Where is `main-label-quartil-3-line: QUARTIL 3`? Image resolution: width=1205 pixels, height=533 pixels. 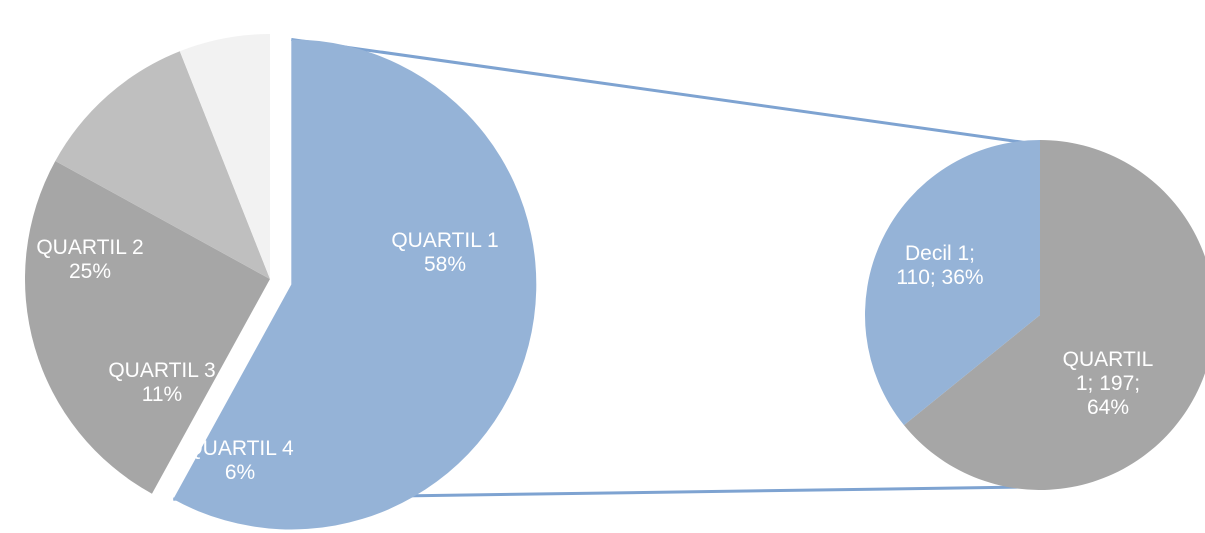 main-label-quartil-3-line: QUARTIL 3 is located at coordinates (161, 370).